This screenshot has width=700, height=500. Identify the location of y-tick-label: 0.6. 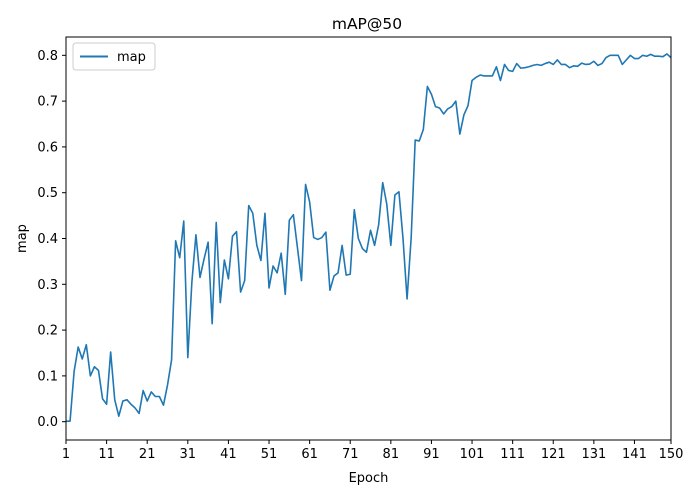
(47, 147).